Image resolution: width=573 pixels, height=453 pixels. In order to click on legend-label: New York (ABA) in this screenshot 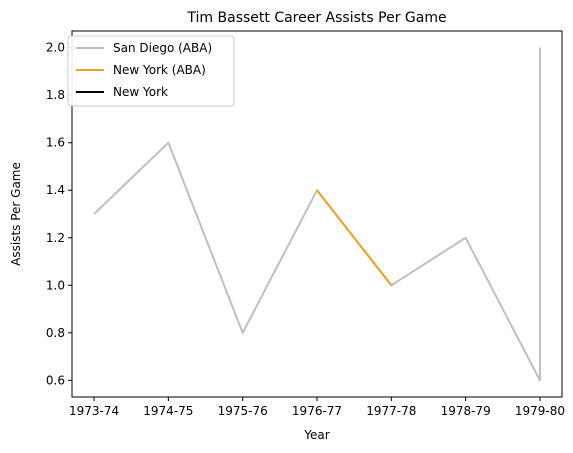, I will do `click(159, 70)`.